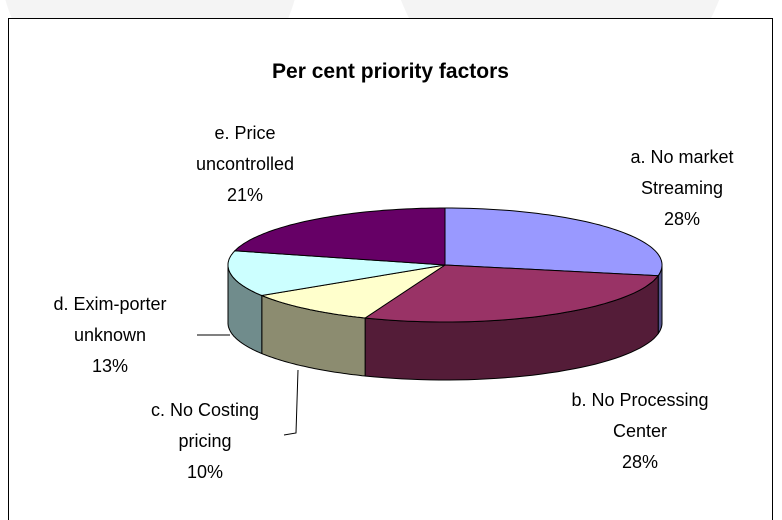 Image resolution: width=782 pixels, height=520 pixels. Describe the element at coordinates (682, 172) in the screenshot. I see `category-label: a. No market Streaming` at that location.